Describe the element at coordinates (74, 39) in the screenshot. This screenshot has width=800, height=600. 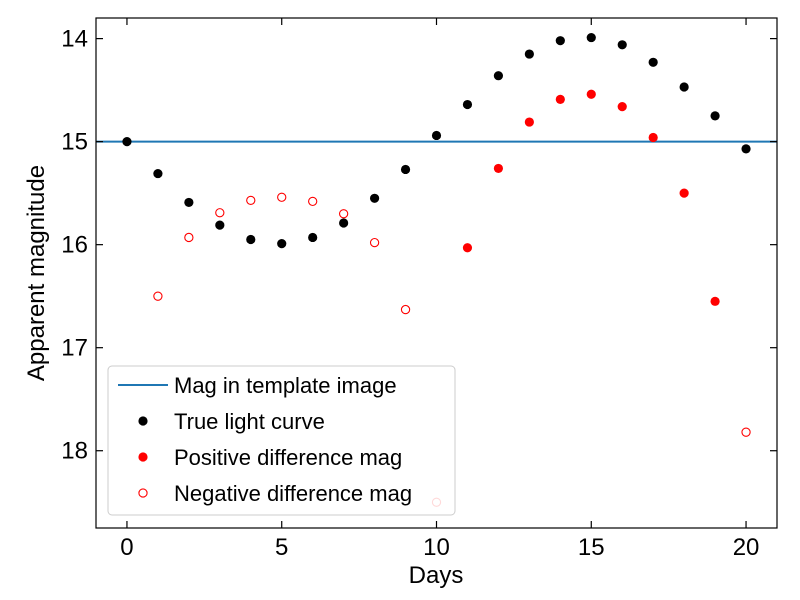
I see `y-tick-label: 14` at that location.